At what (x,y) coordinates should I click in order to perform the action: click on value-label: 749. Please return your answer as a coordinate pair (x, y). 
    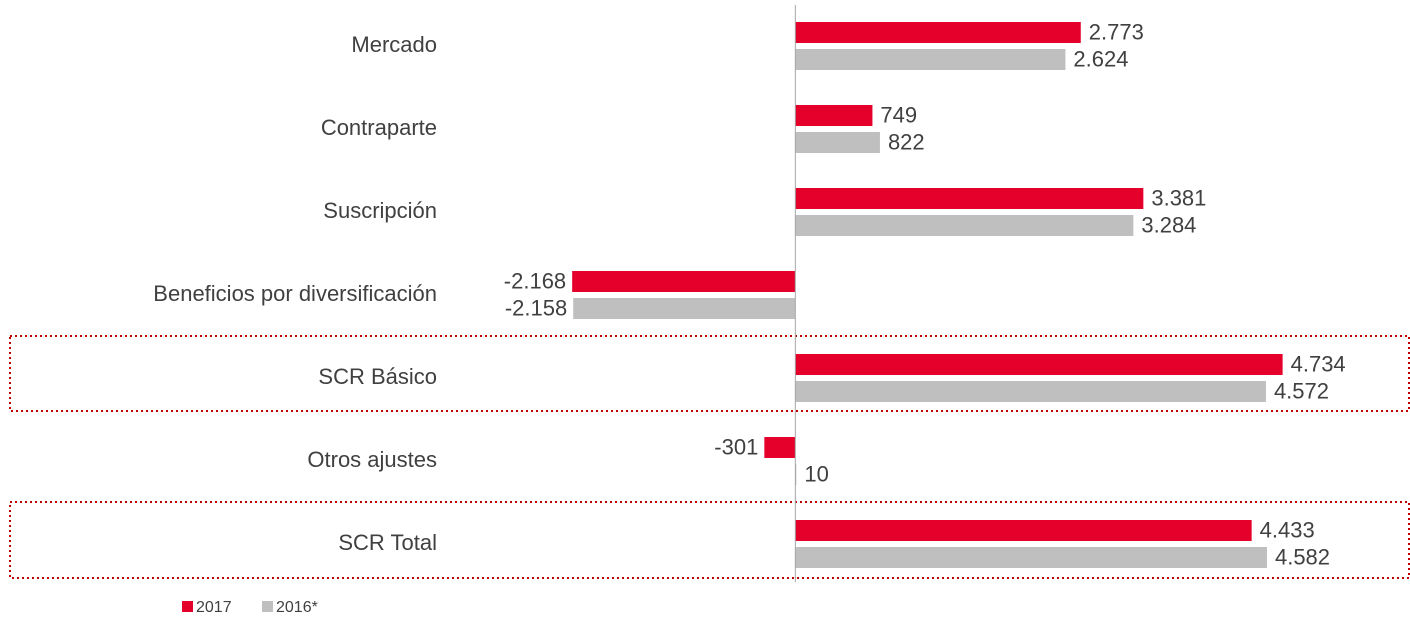
    Looking at the image, I should click on (898, 114).